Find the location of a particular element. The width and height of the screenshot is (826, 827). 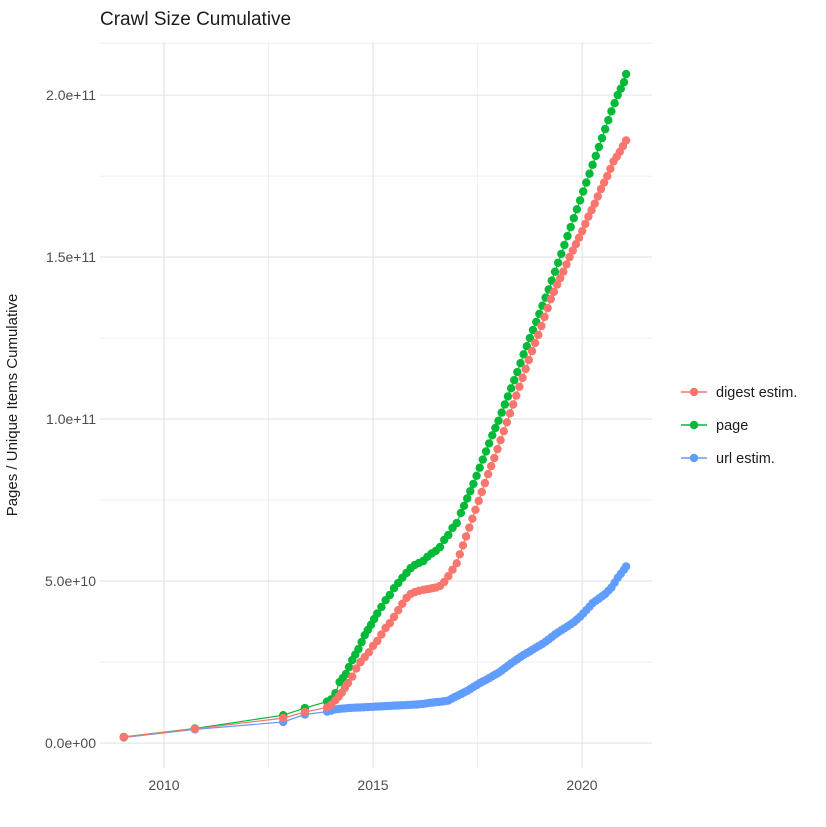

y-tick-2: 1.0e+11 is located at coordinates (71, 419).